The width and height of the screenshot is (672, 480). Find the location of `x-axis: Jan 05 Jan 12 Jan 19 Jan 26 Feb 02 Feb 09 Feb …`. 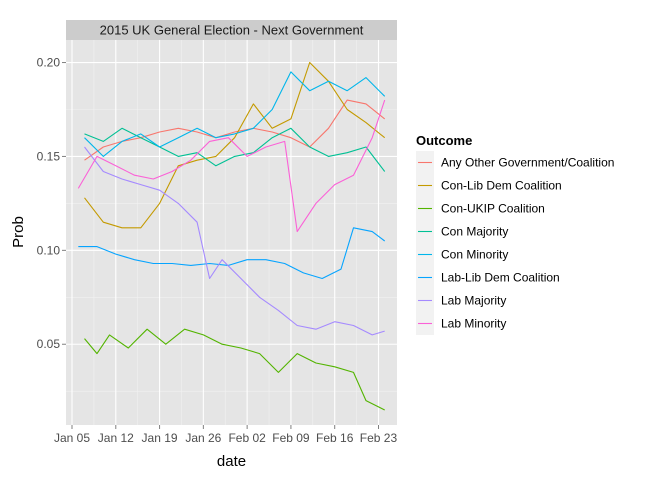

x-axis: Jan 05 Jan 12 Jan 19 Jan 26 Feb 02 Feb 09 Feb … is located at coordinates (226, 435).